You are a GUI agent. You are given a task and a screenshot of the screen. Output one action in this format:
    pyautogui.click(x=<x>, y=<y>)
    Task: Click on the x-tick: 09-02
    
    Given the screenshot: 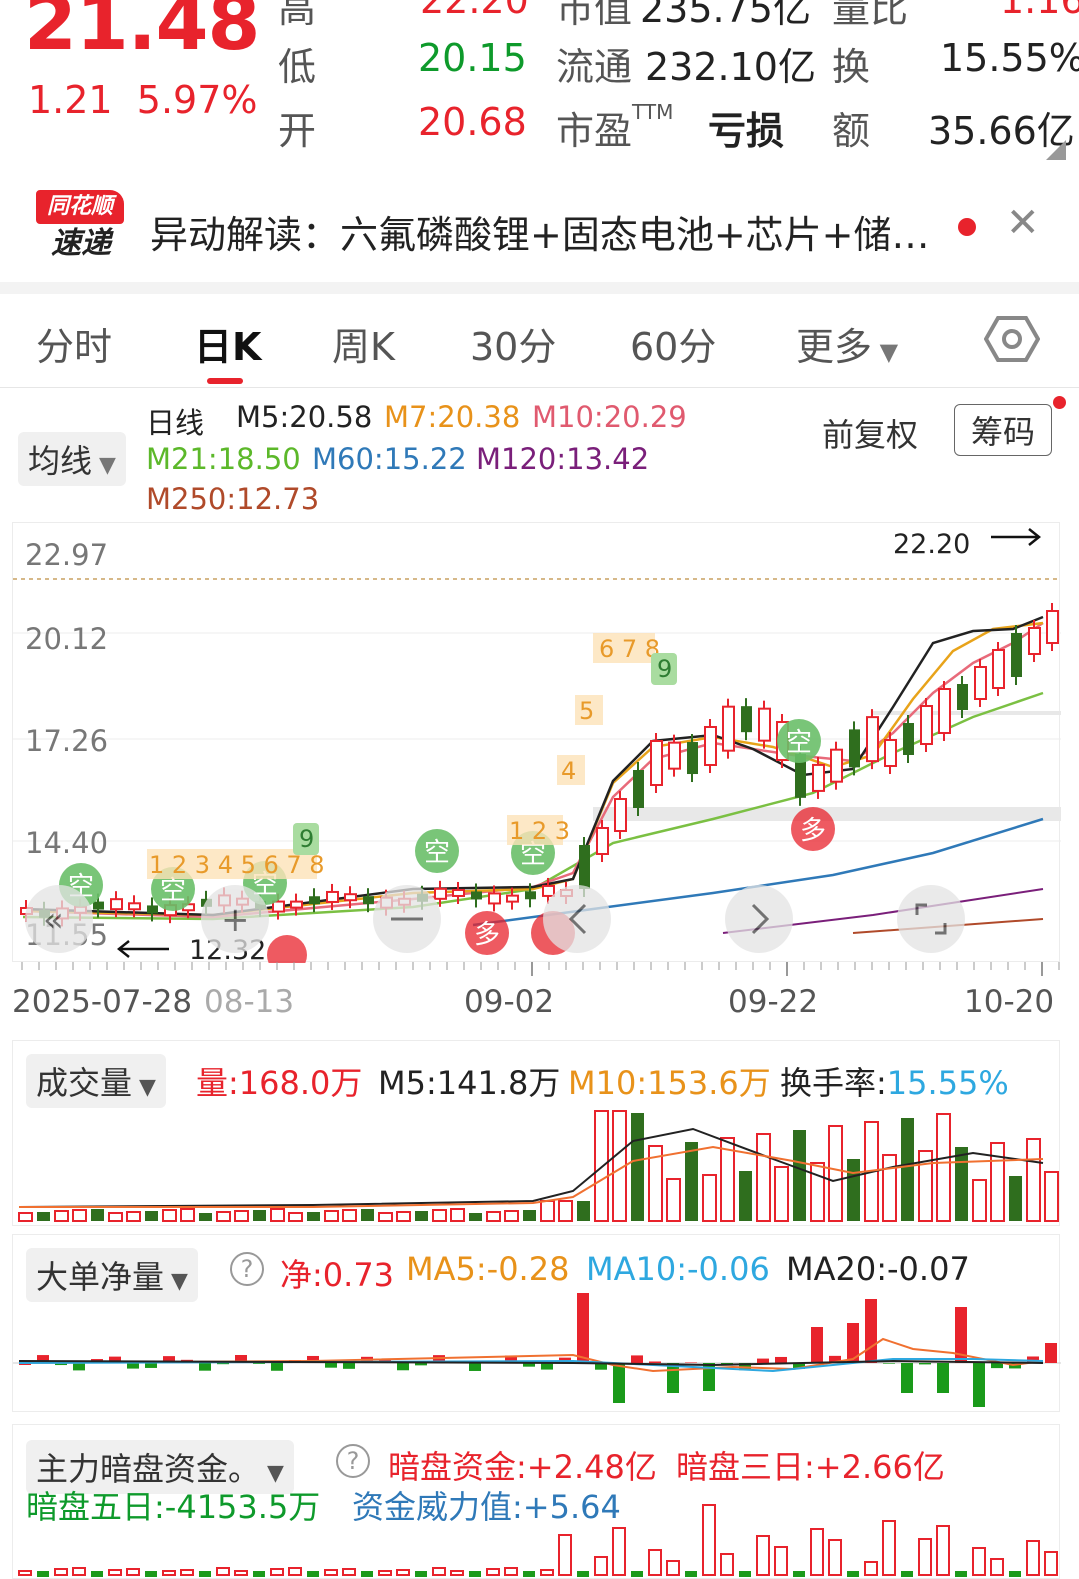 What is the action you would take?
    pyautogui.click(x=509, y=1002)
    